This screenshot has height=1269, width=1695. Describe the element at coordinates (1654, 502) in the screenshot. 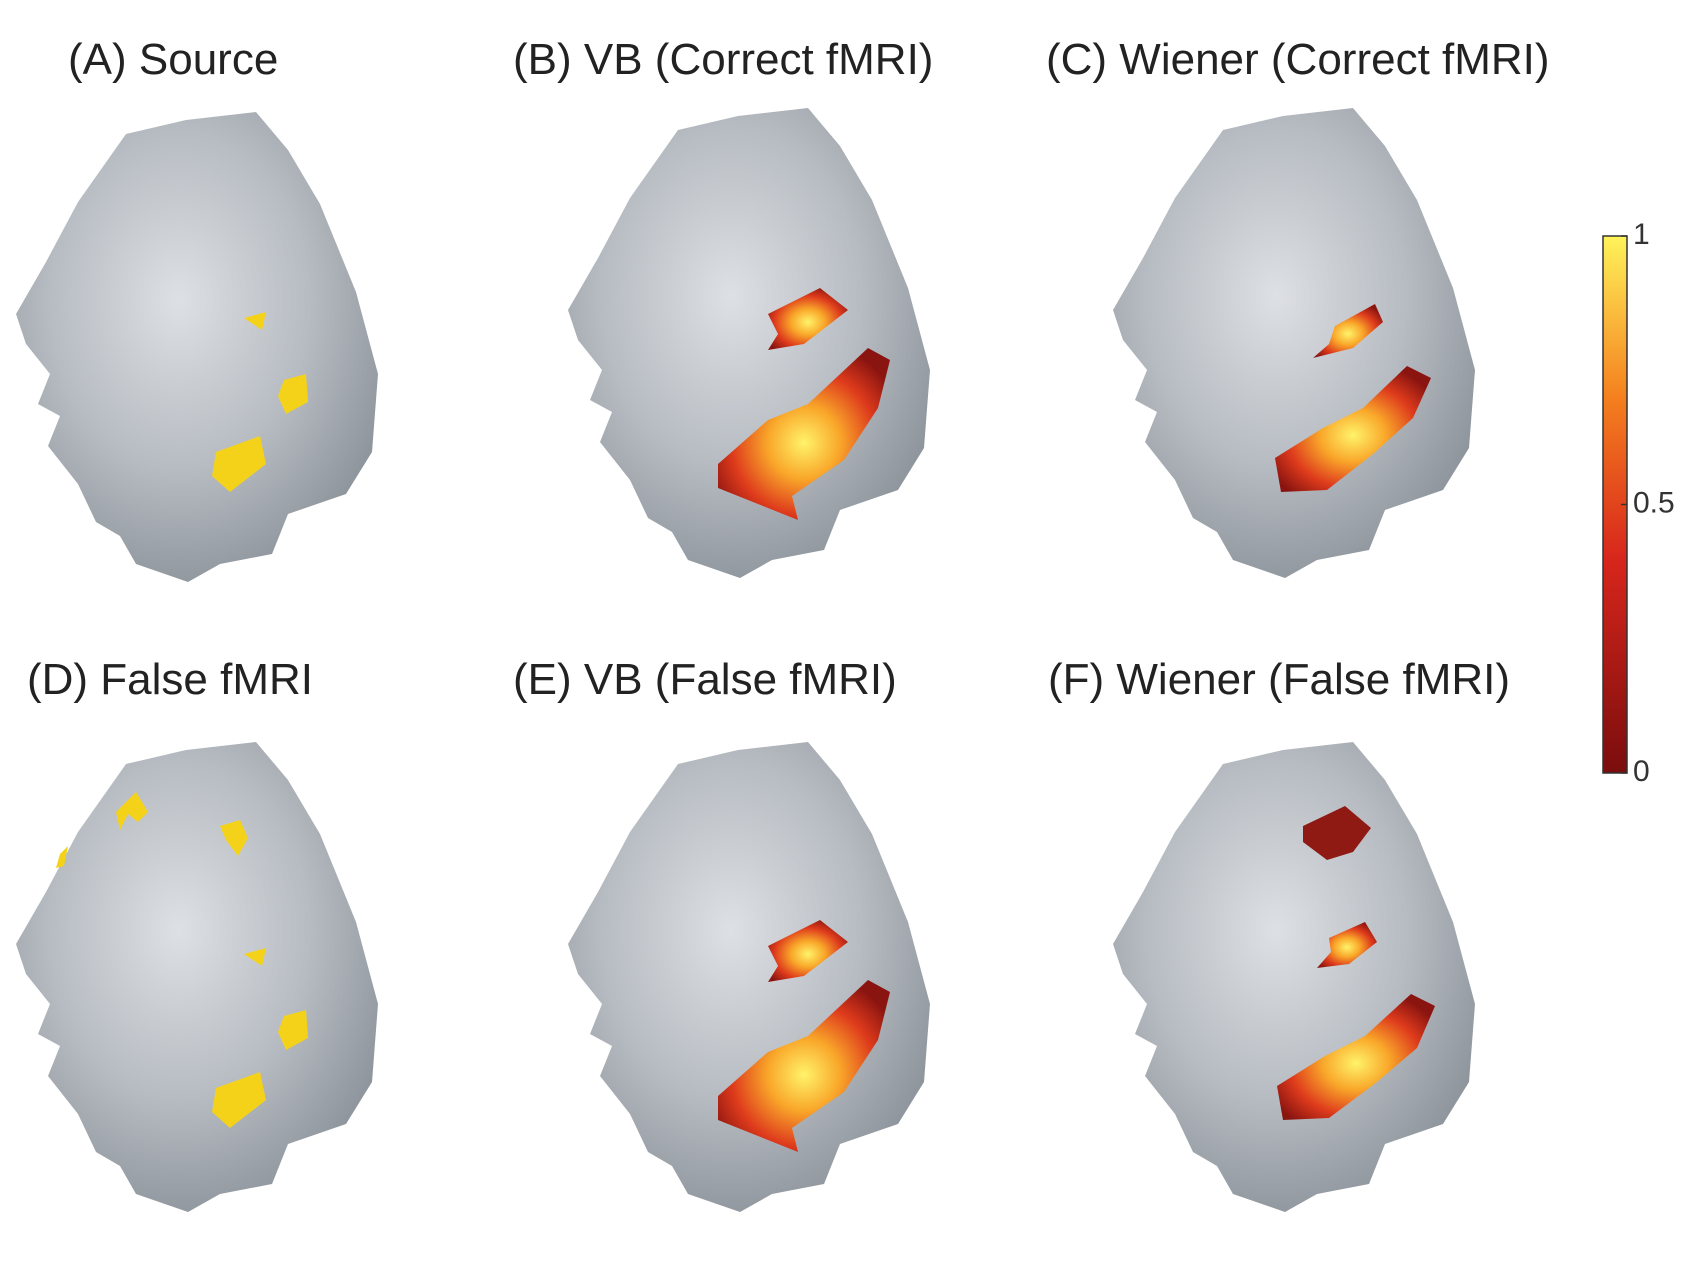

I see `colorbar-tick-label: 0.5` at that location.